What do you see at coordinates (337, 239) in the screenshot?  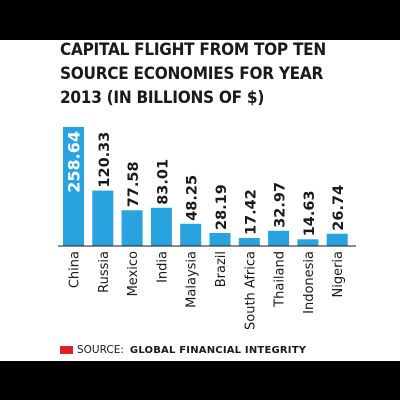 I see `bar-nigeria` at bounding box center [337, 239].